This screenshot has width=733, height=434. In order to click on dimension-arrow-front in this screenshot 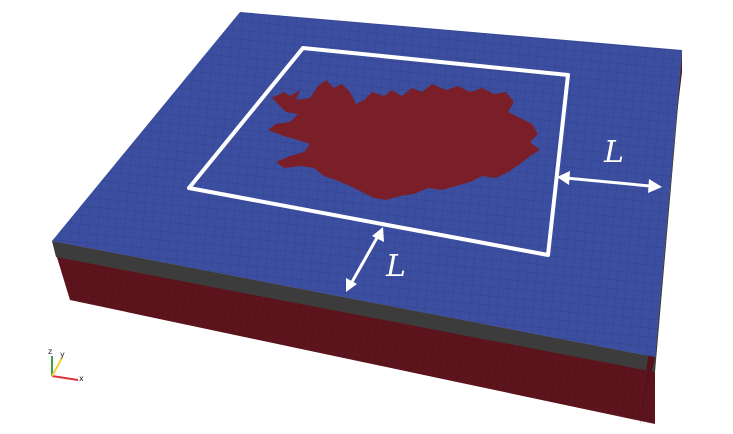, I will do `click(365, 259)`.